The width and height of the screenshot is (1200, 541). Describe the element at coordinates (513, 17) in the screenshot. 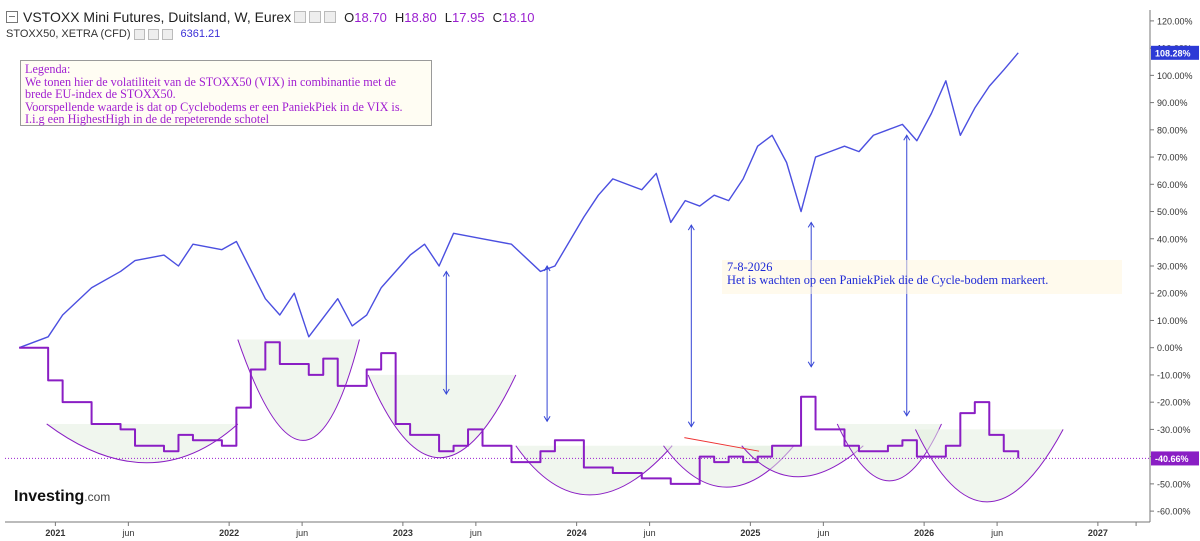

I see `ohlc-close: C18.10` at that location.